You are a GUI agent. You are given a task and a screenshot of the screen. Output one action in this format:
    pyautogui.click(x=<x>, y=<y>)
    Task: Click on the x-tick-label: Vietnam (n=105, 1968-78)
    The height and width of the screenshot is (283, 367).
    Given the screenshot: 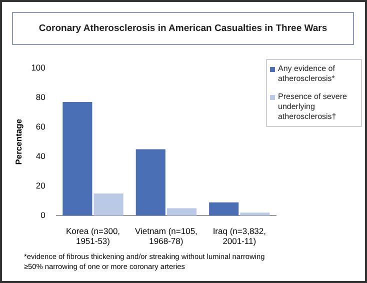 What is the action you would take?
    pyautogui.click(x=166, y=236)
    